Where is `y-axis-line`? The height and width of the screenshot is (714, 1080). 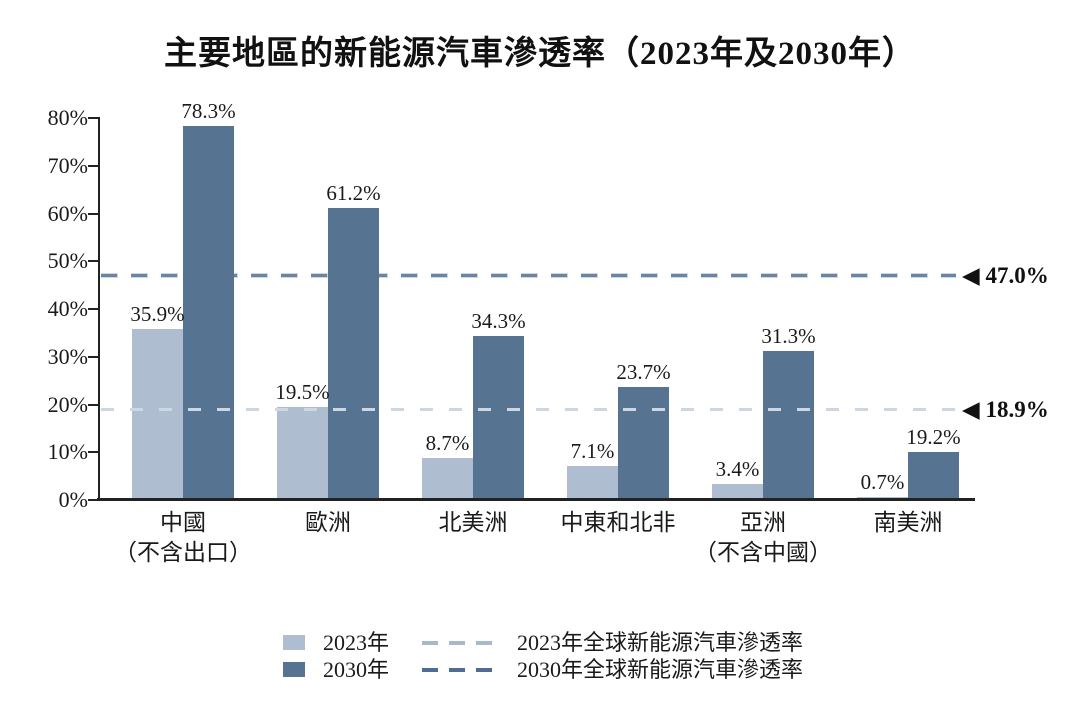
y-axis-line is located at coordinates (99, 308).